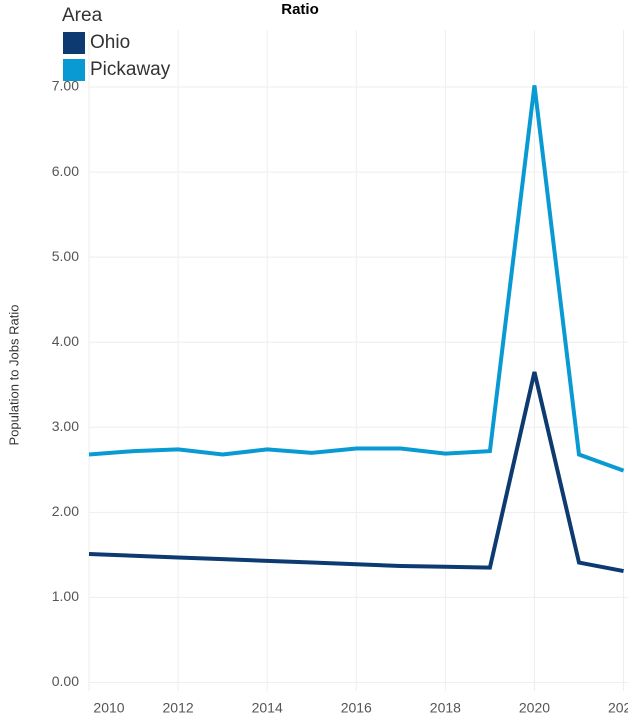  Describe the element at coordinates (65, 511) in the screenshot. I see `y-tick-label: 2.00` at that location.